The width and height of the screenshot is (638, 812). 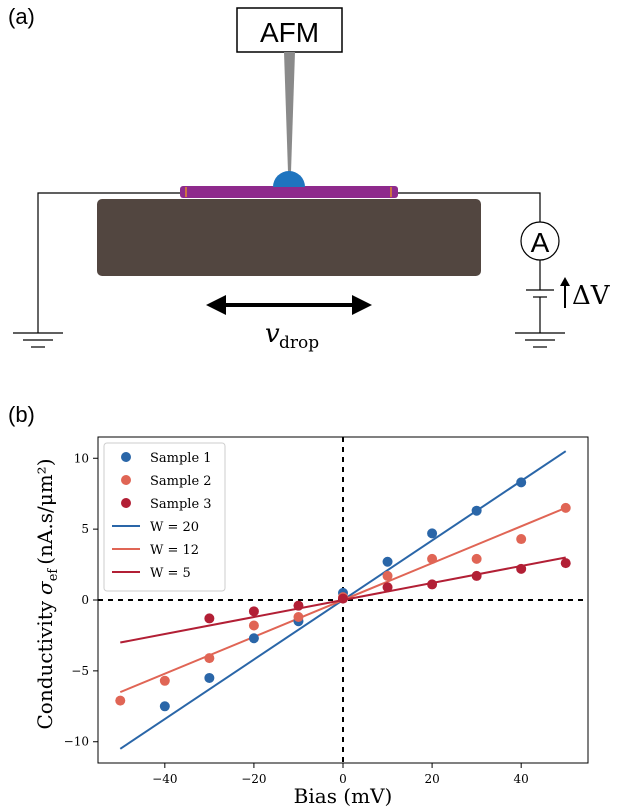 What do you see at coordinates (289, 305) in the screenshot?
I see `velocity-arrow` at bounding box center [289, 305].